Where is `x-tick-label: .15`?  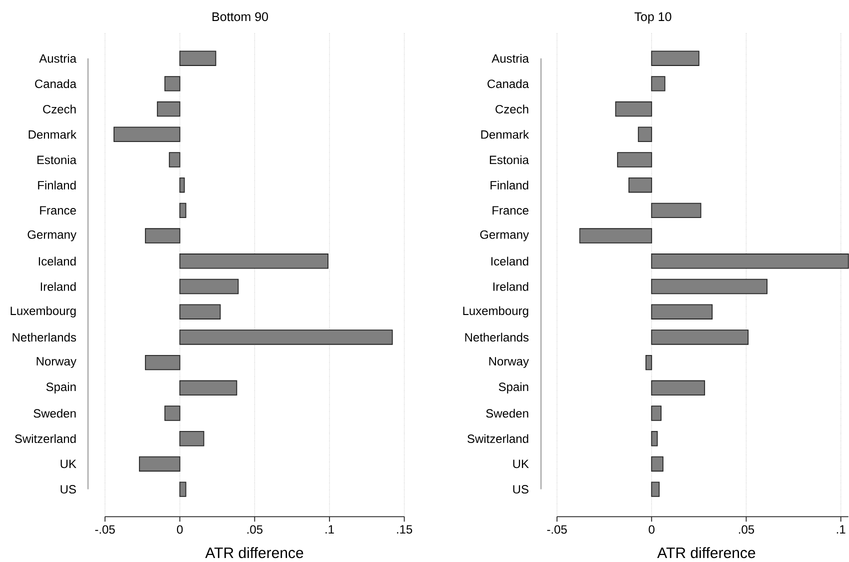
x-tick-label: .15 is located at coordinates (404, 529).